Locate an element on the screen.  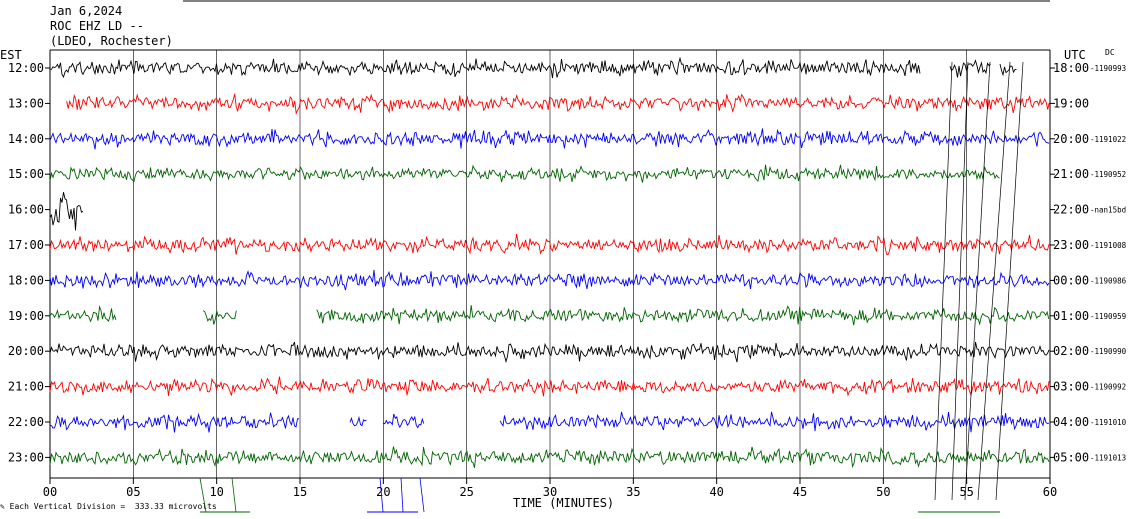
dc-offset-label: -1190986 is located at coordinates (1108, 280).